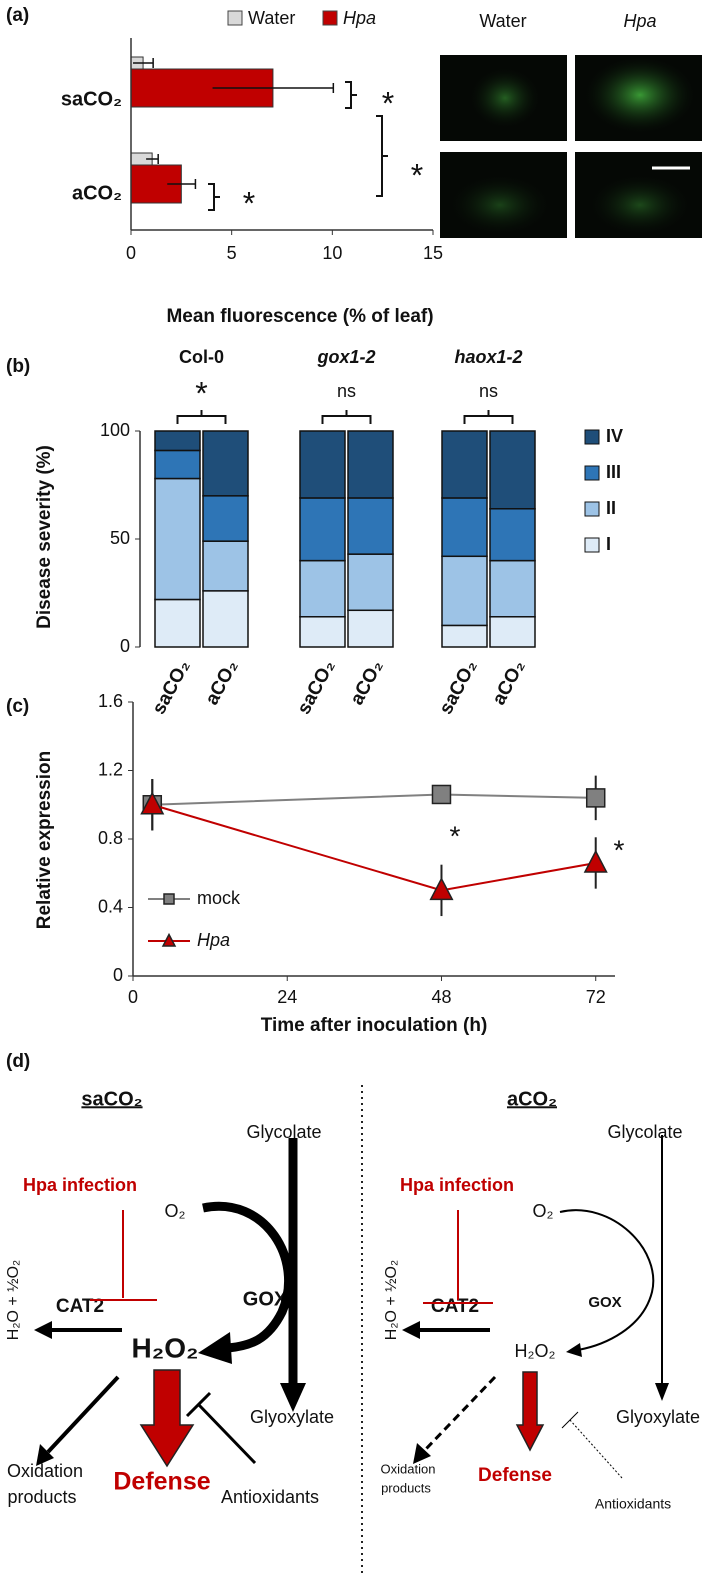 The image size is (709, 1577). What do you see at coordinates (374, 1025) in the screenshot?
I see `x-axis-label: Time after inoculation (h)` at bounding box center [374, 1025].